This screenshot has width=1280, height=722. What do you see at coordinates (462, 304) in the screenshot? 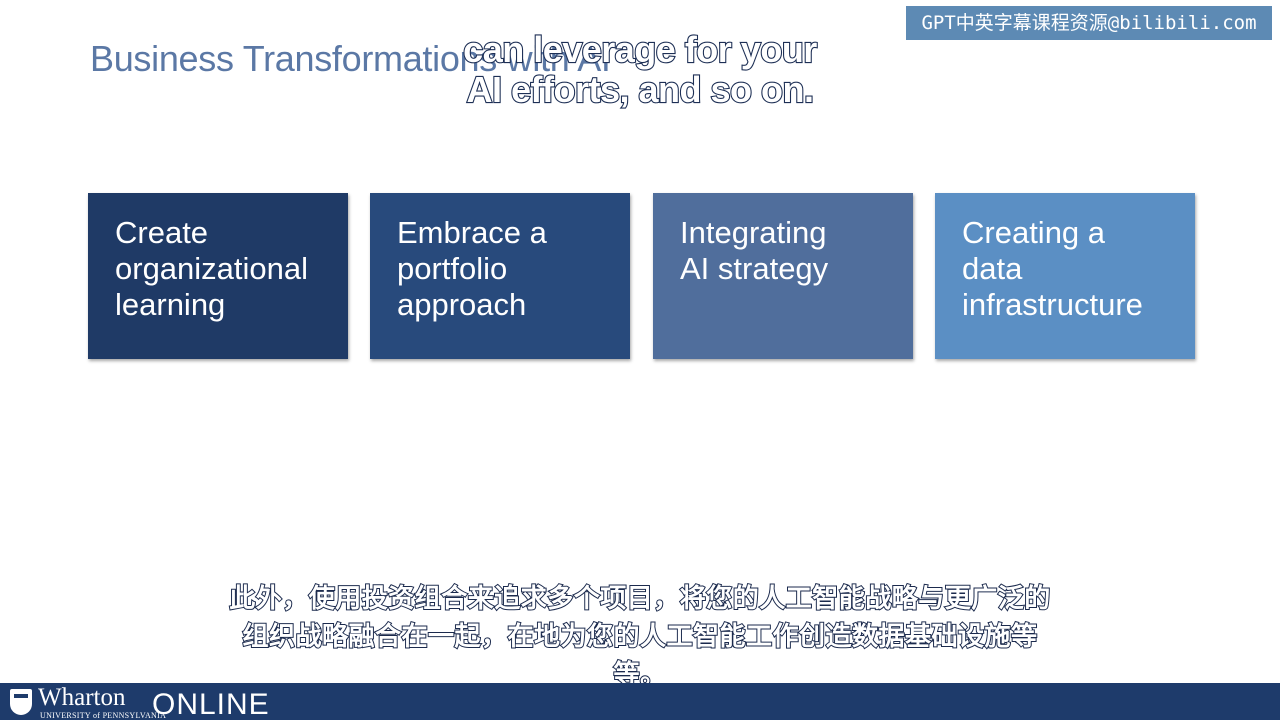
I see `card-line: approach` at bounding box center [462, 304].